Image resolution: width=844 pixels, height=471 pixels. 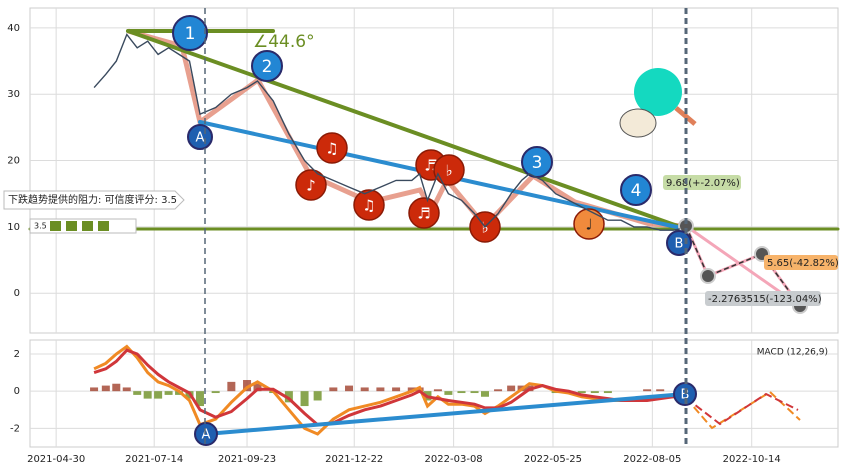 What do you see at coordinates (13, 28) in the screenshot?
I see `y-tick-label: 40` at bounding box center [13, 28].